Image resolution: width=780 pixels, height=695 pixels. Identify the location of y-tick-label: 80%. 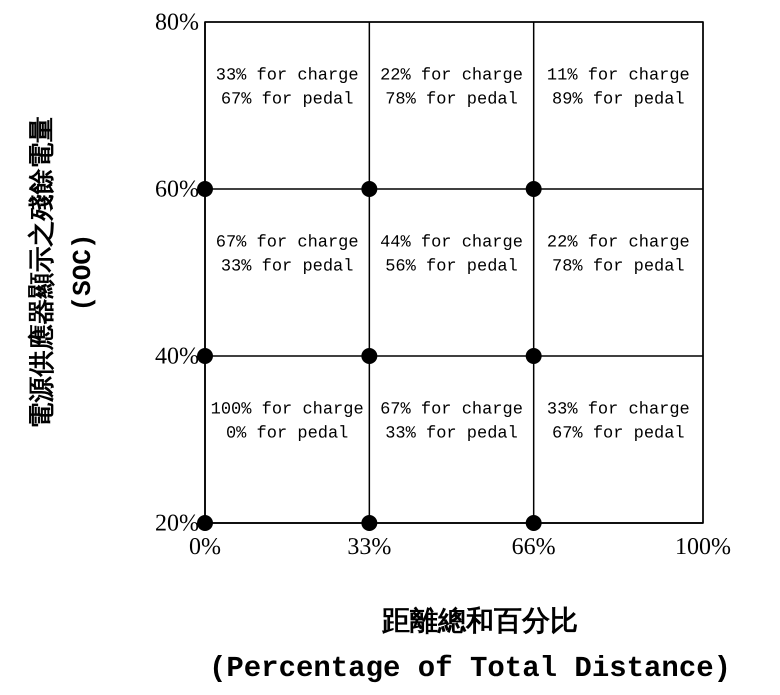
(177, 23).